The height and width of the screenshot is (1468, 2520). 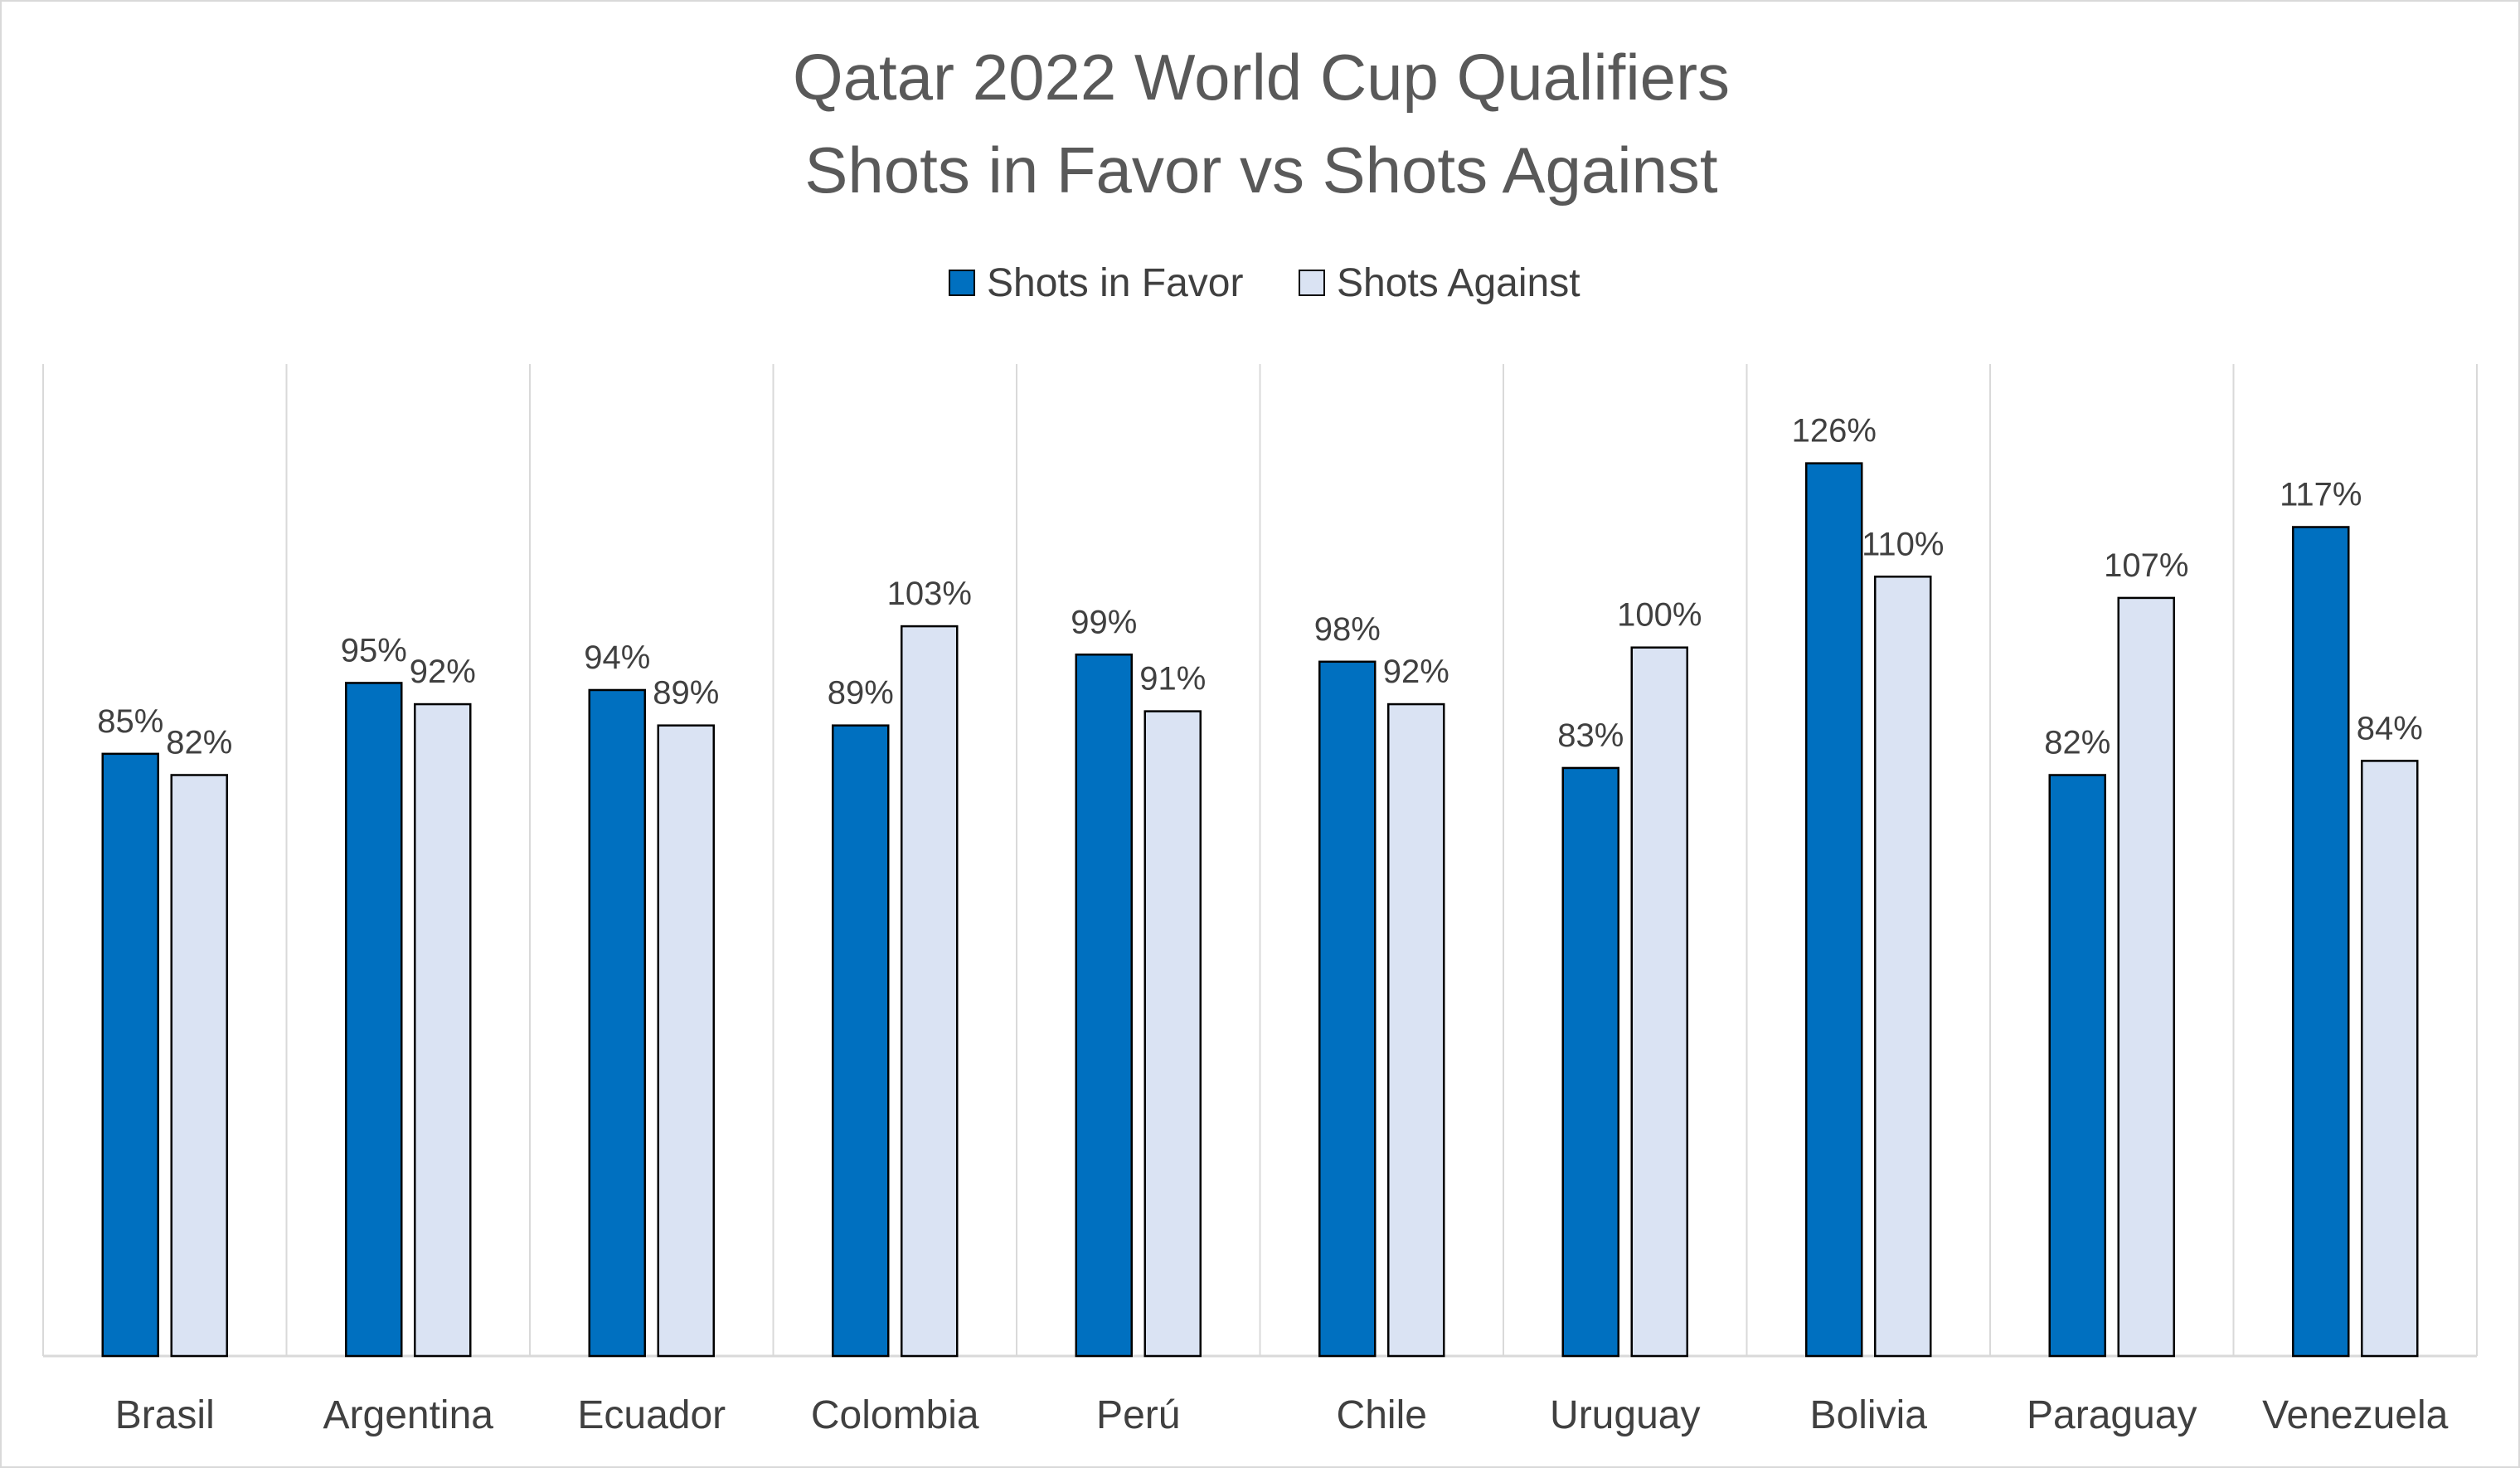 I want to click on bar-shots-against-ecuador, so click(x=686, y=1041).